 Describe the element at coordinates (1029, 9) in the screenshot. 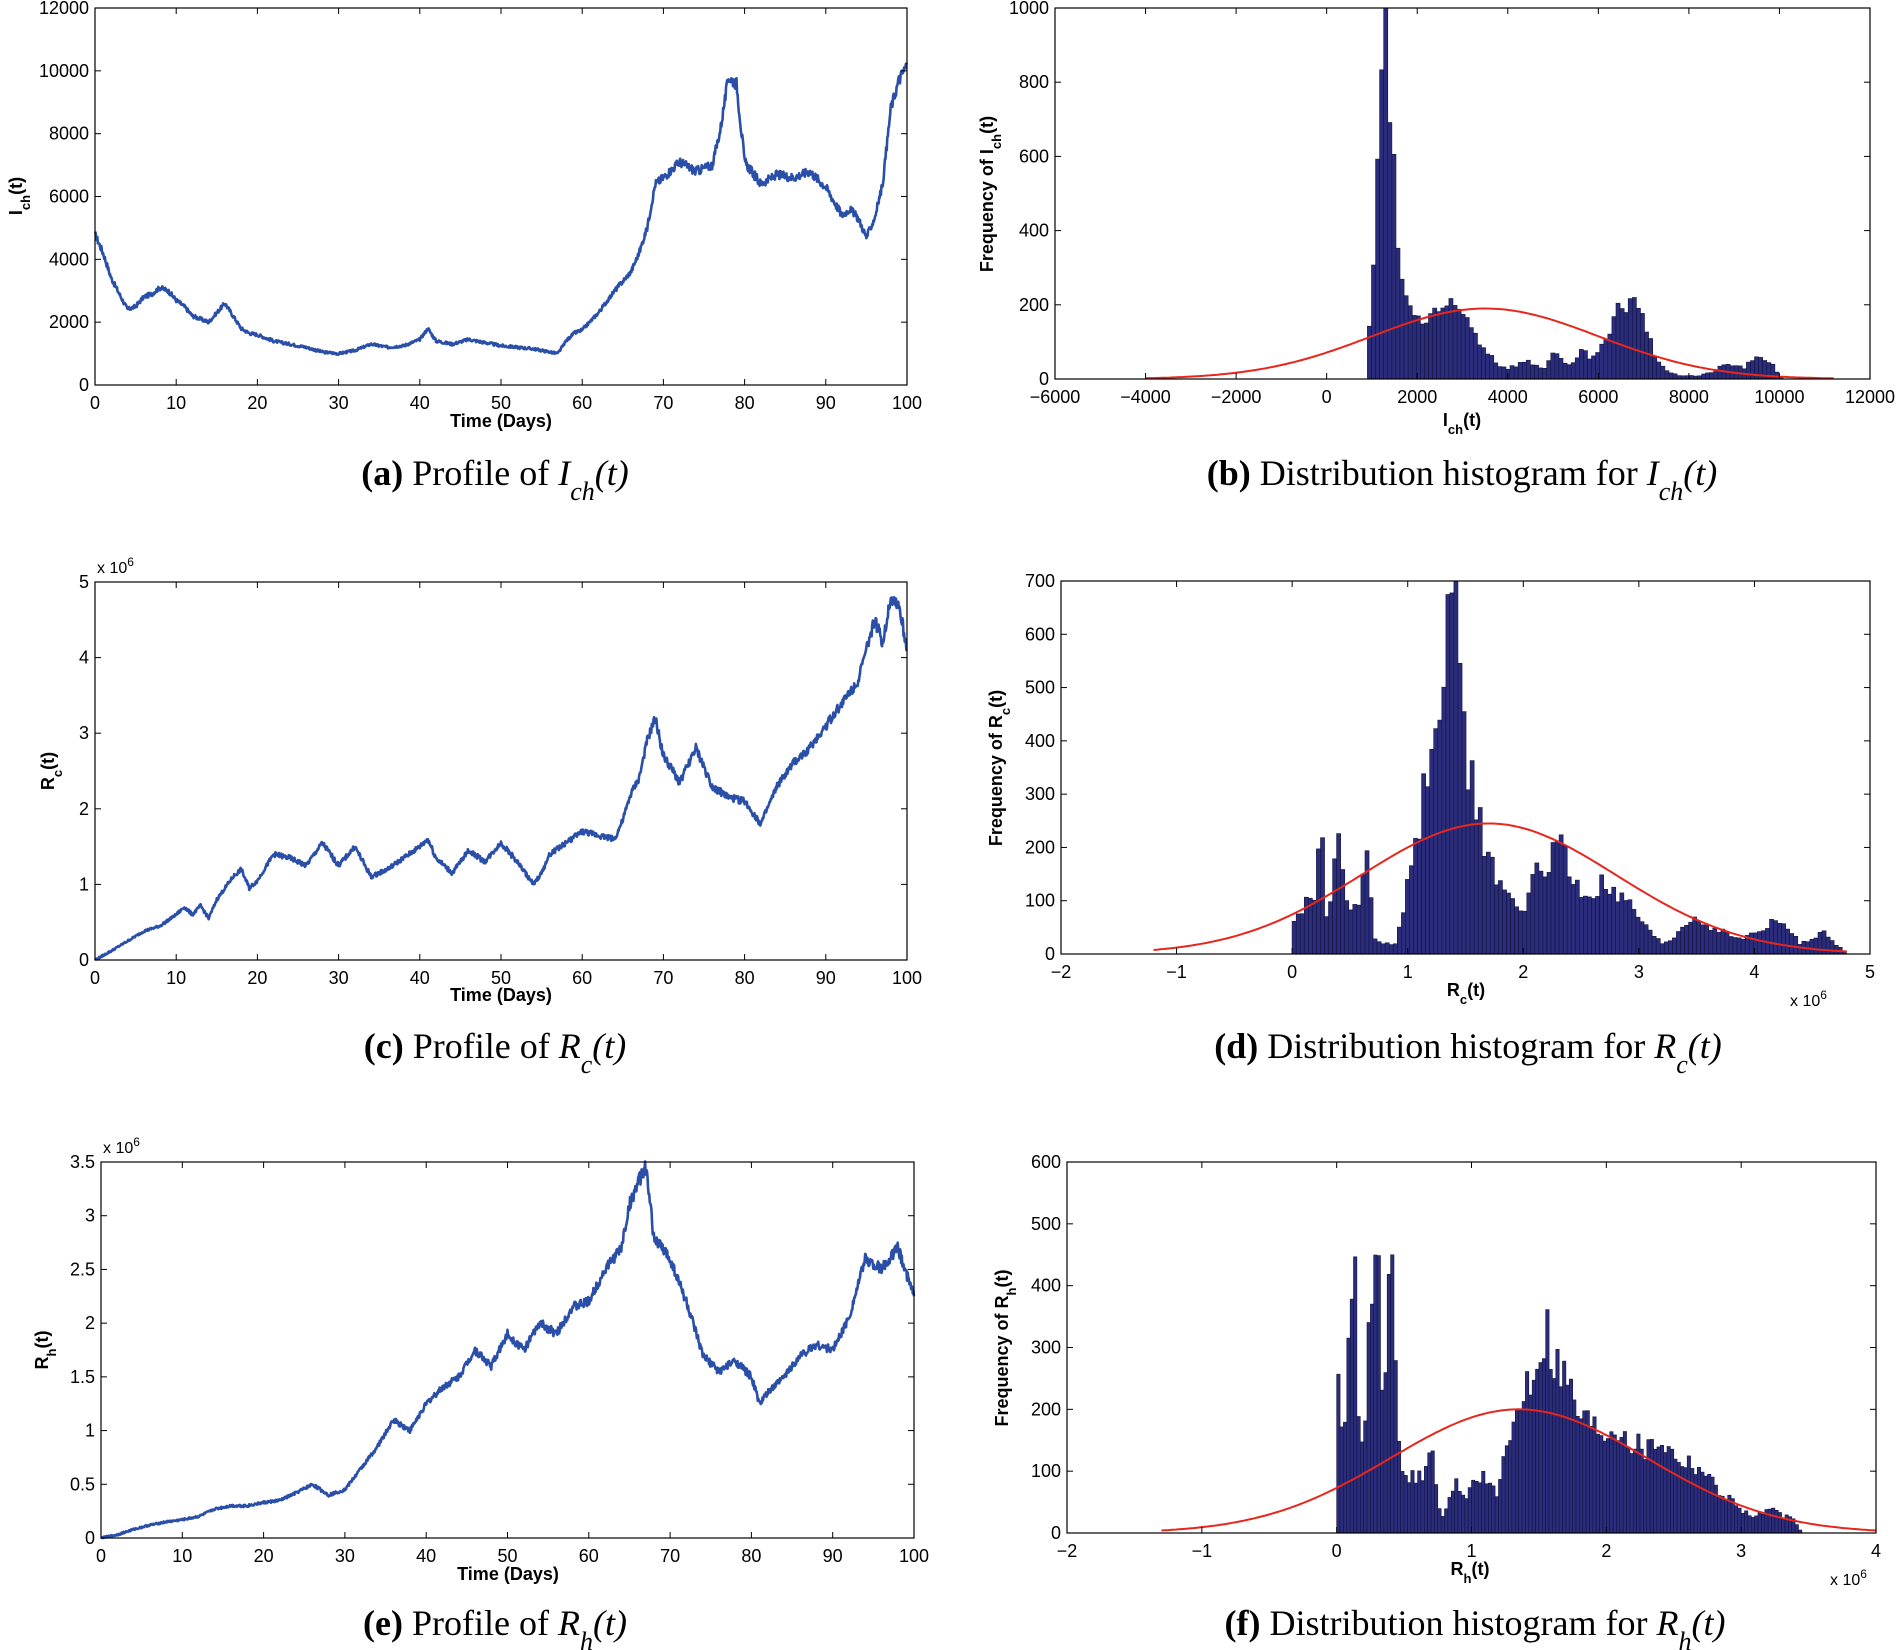

I see `y-tick-label: 1000` at that location.